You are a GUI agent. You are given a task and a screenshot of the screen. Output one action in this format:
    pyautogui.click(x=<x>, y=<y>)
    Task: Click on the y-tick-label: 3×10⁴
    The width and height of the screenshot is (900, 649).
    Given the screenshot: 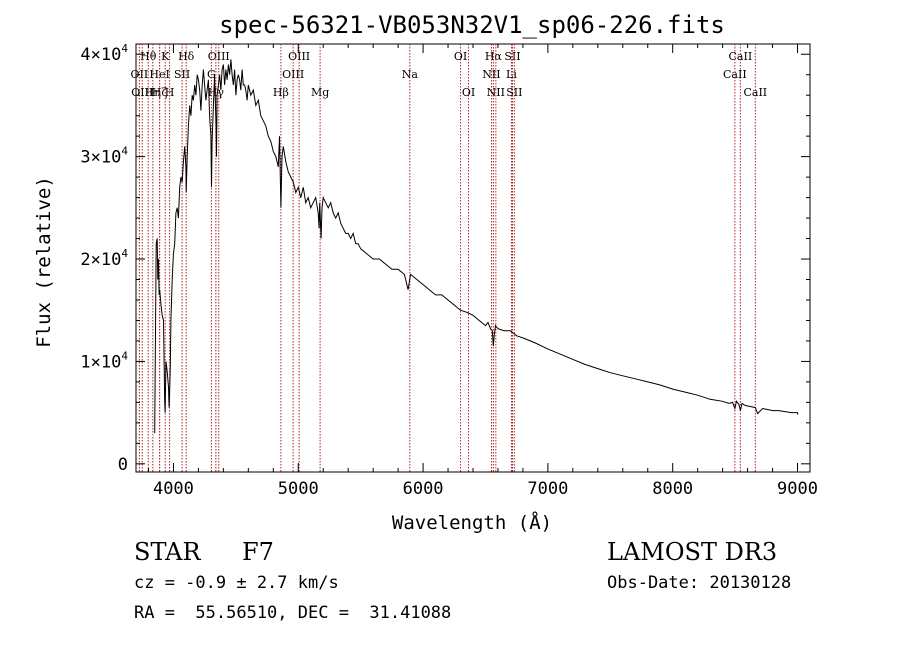 What is the action you would take?
    pyautogui.click(x=104, y=156)
    